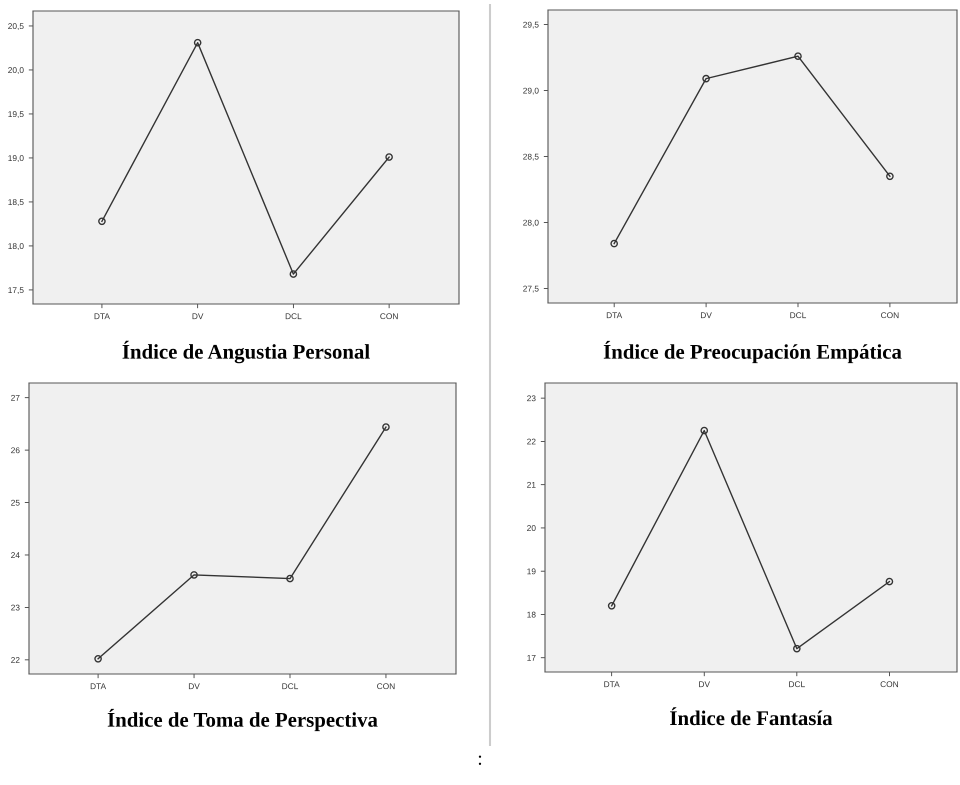 This screenshot has height=785, width=960. What do you see at coordinates (16, 70) in the screenshot?
I see `y-tick-label: 20,0` at bounding box center [16, 70].